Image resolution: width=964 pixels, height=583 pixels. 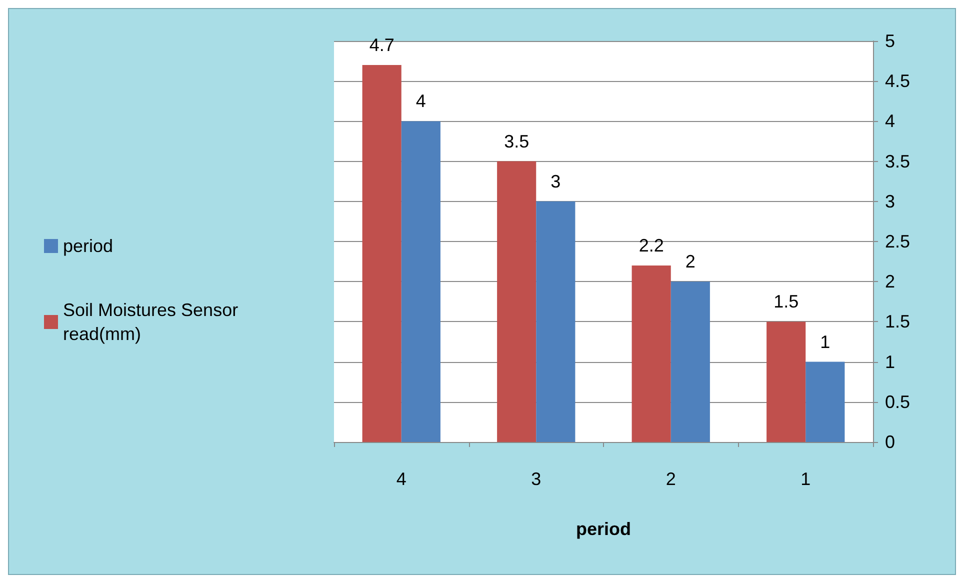 What do you see at coordinates (890, 282) in the screenshot?
I see `y-tick-label: 2` at bounding box center [890, 282].